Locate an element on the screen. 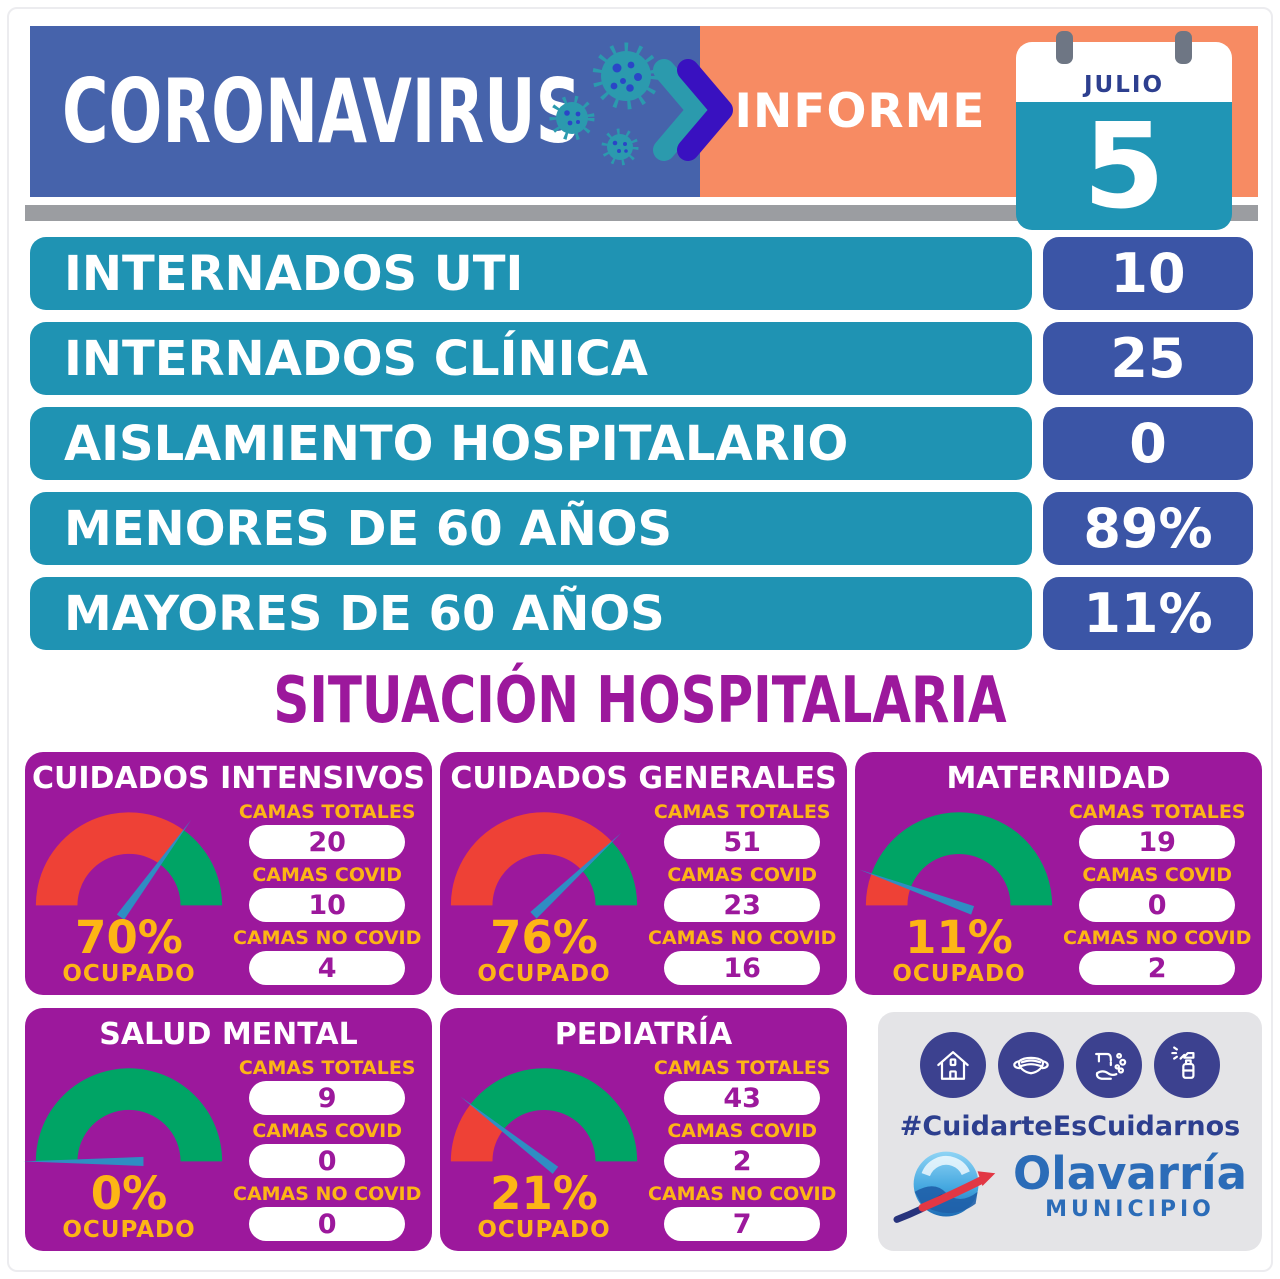 The image size is (1280, 1279). double-chevron-icon is located at coordinates (693, 110).